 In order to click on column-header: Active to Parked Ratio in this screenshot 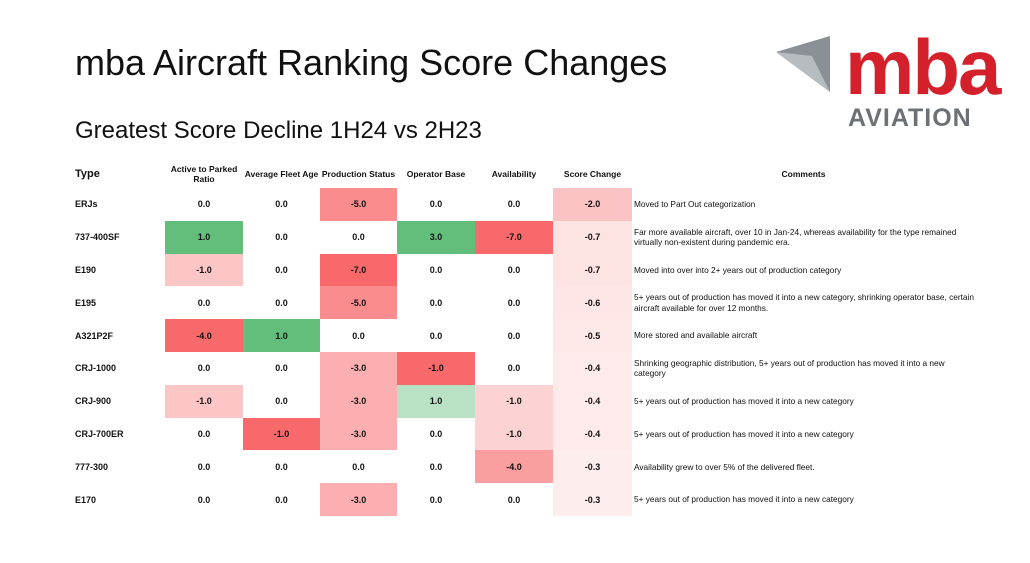, I will do `click(204, 174)`.